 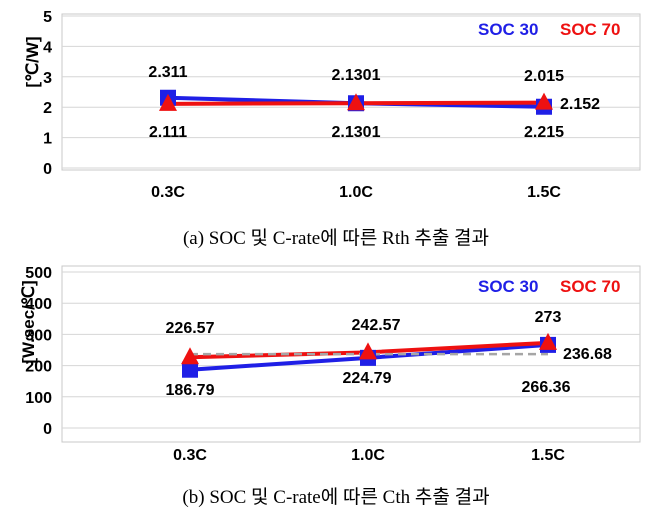 What do you see at coordinates (580, 104) in the screenshot?
I see `chart-a-data-label: 2.152` at bounding box center [580, 104].